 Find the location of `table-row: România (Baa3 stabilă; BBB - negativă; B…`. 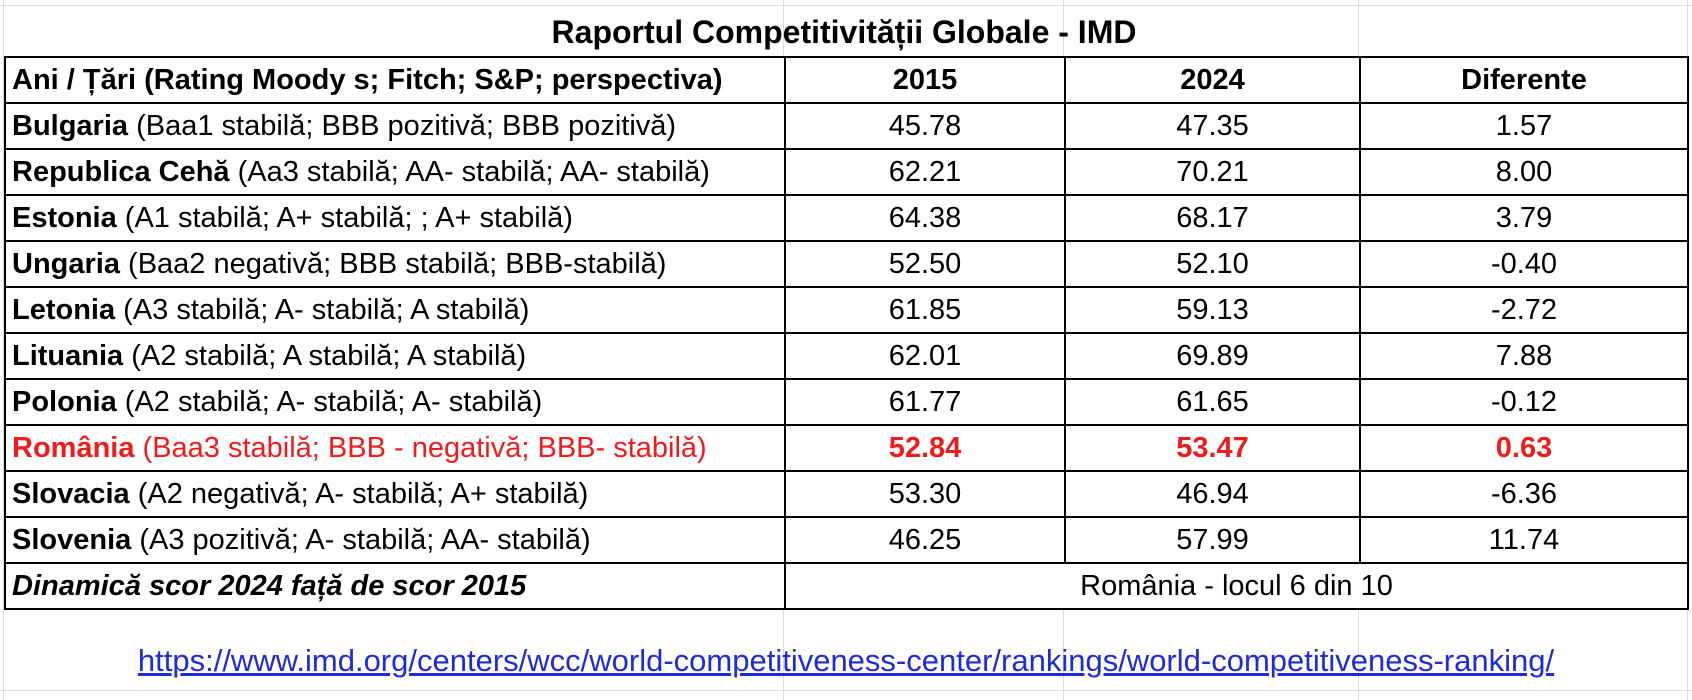

table-row: România (Baa3 stabilă; BBB - negativă; B… is located at coordinates (846, 448).